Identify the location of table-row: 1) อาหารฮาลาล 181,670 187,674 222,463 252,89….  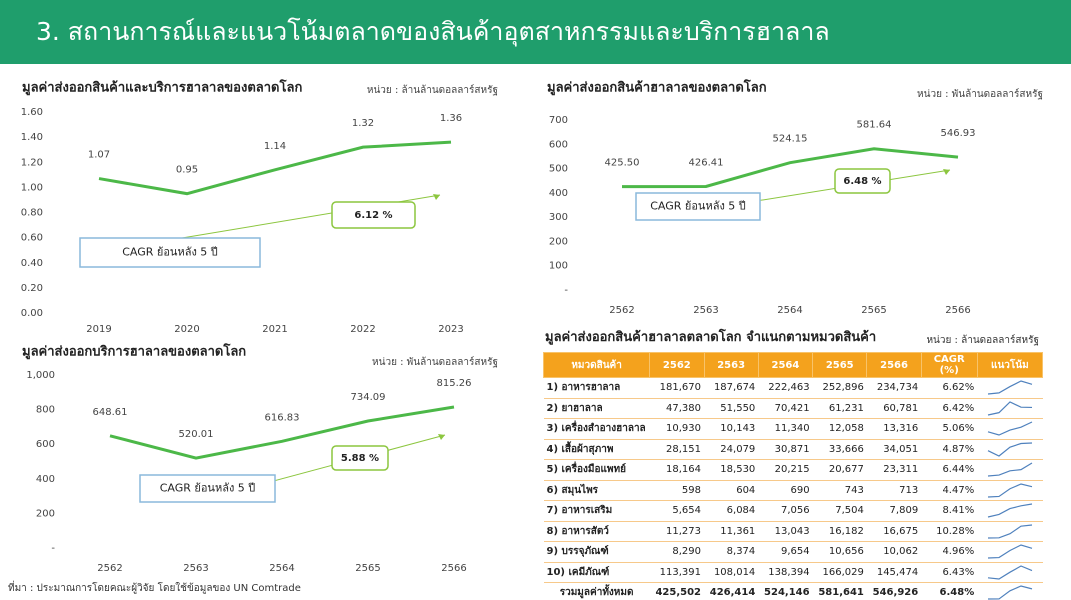
(793, 388).